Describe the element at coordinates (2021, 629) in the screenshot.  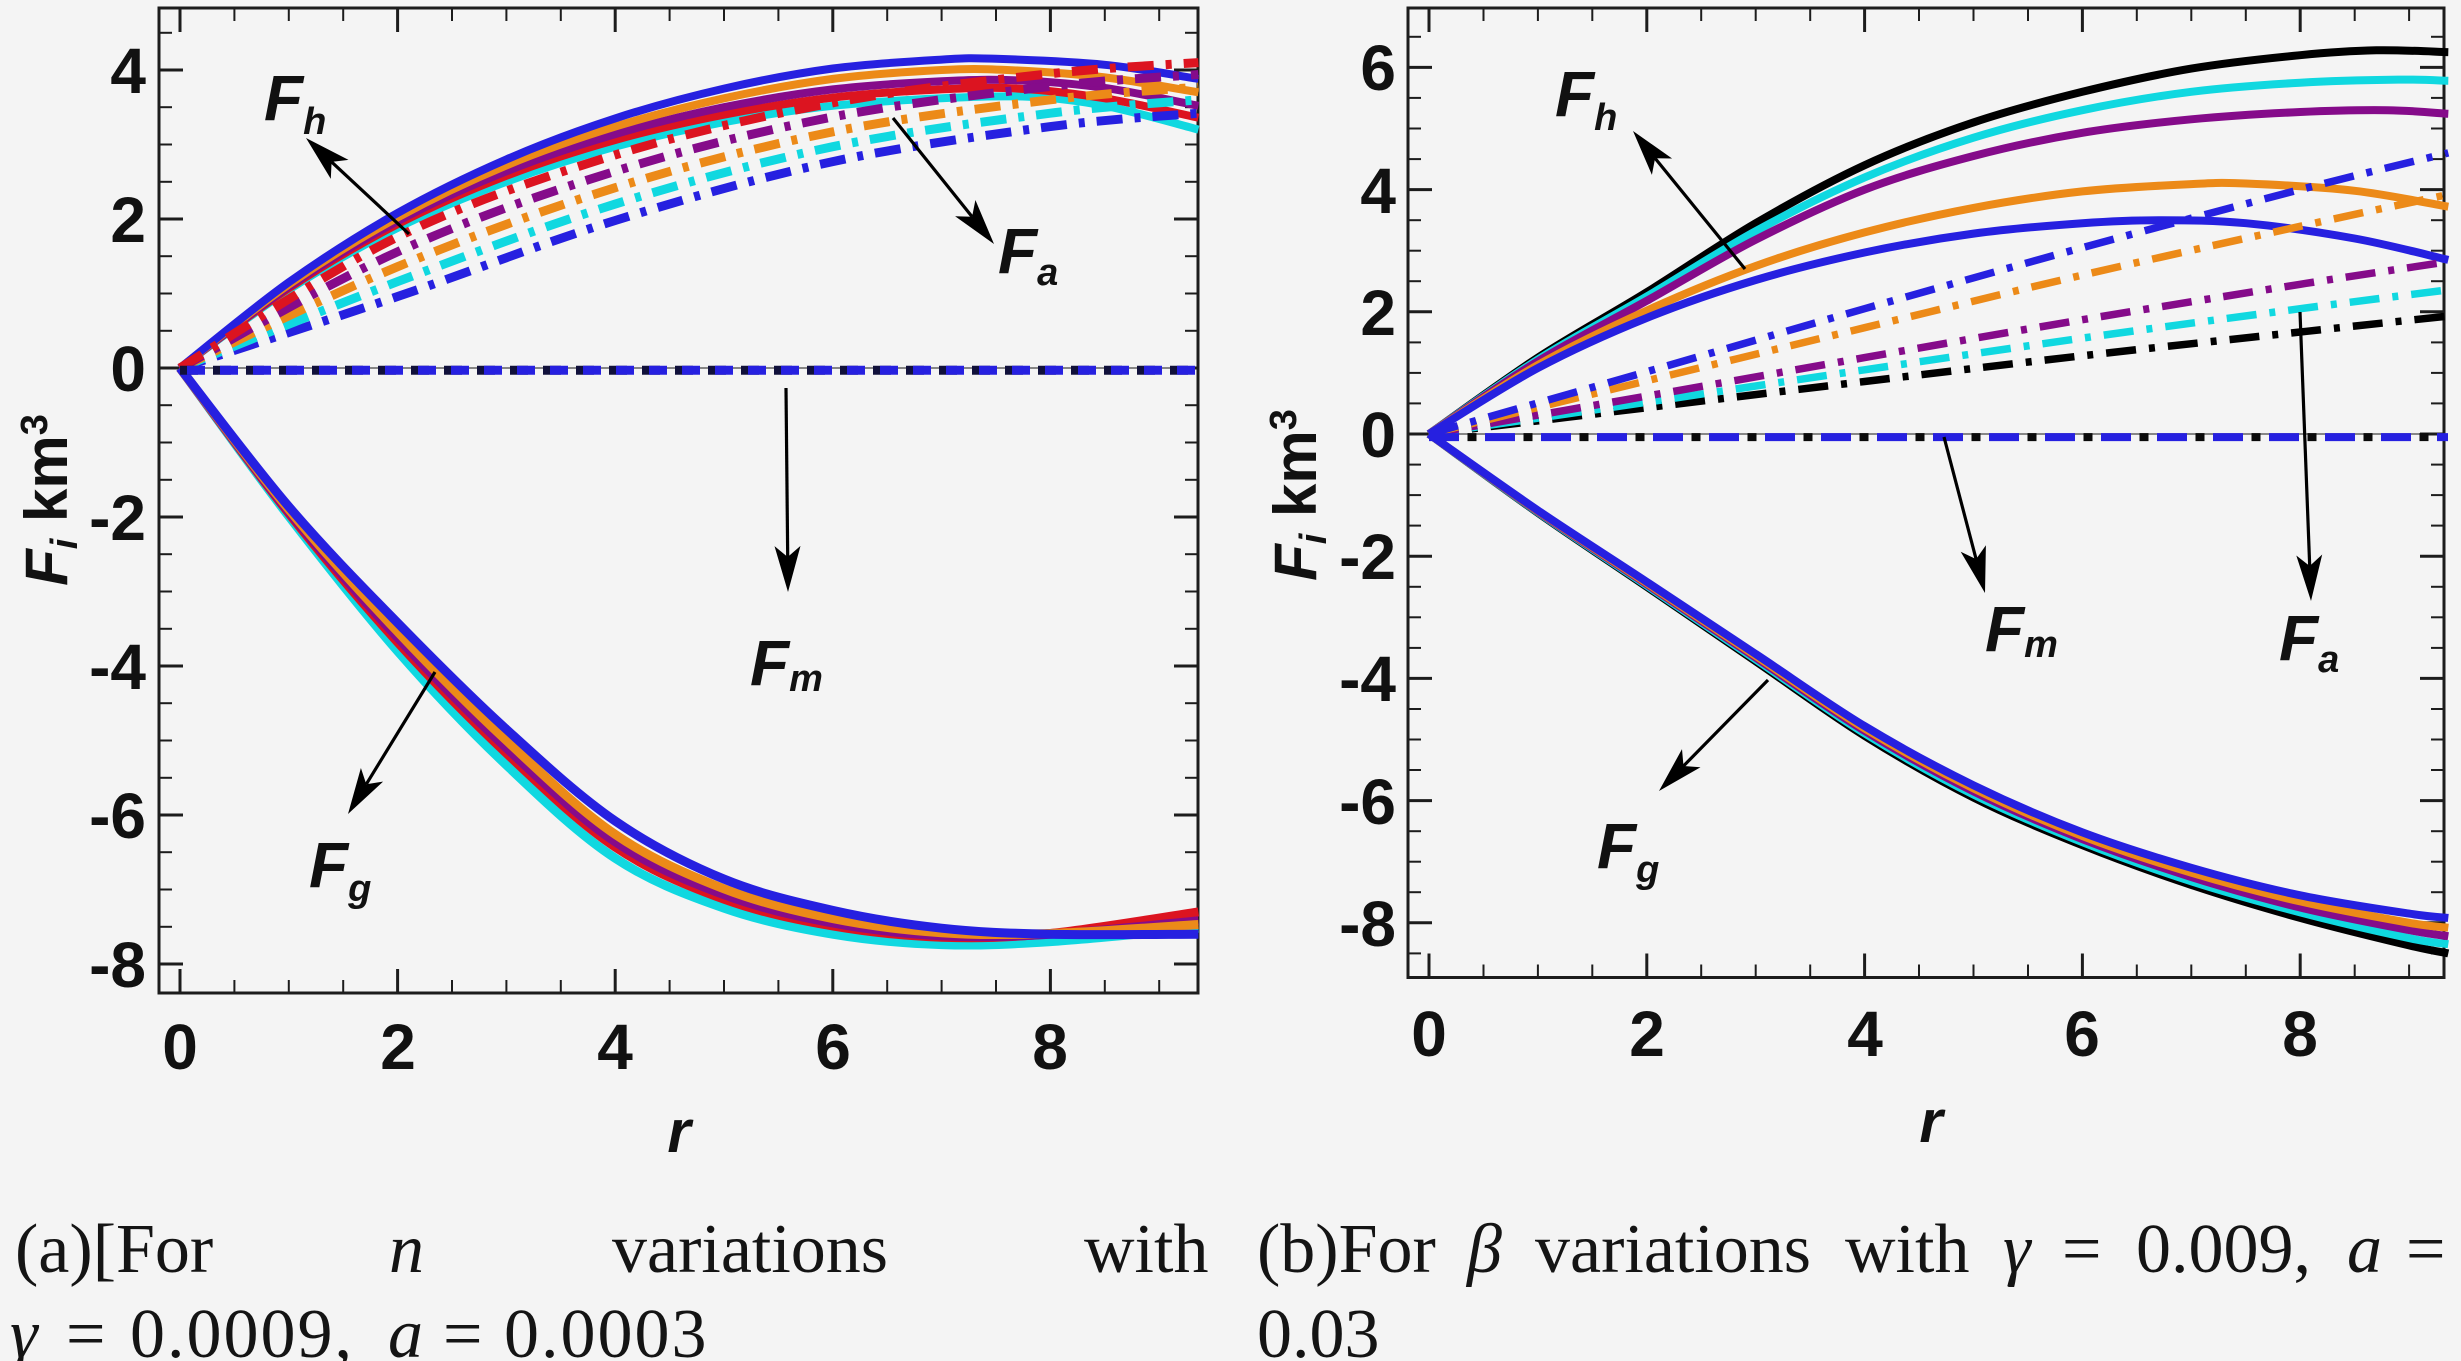
I see `svg-text: Fm` at that location.